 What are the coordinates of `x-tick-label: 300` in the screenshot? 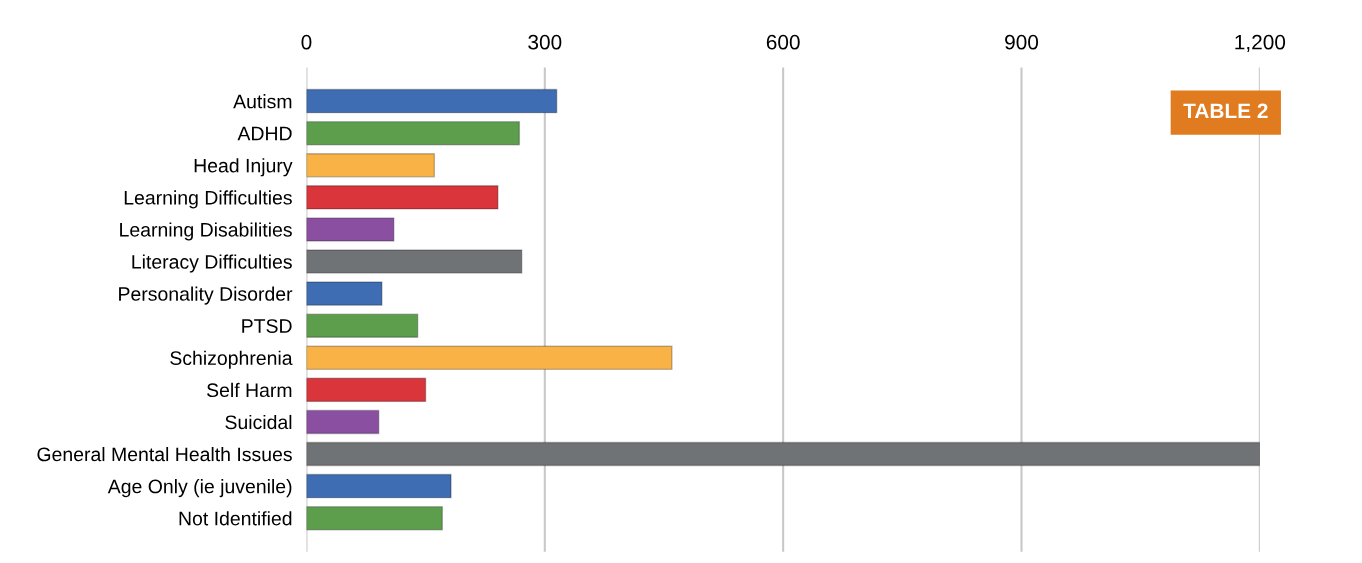 It's located at (545, 42).